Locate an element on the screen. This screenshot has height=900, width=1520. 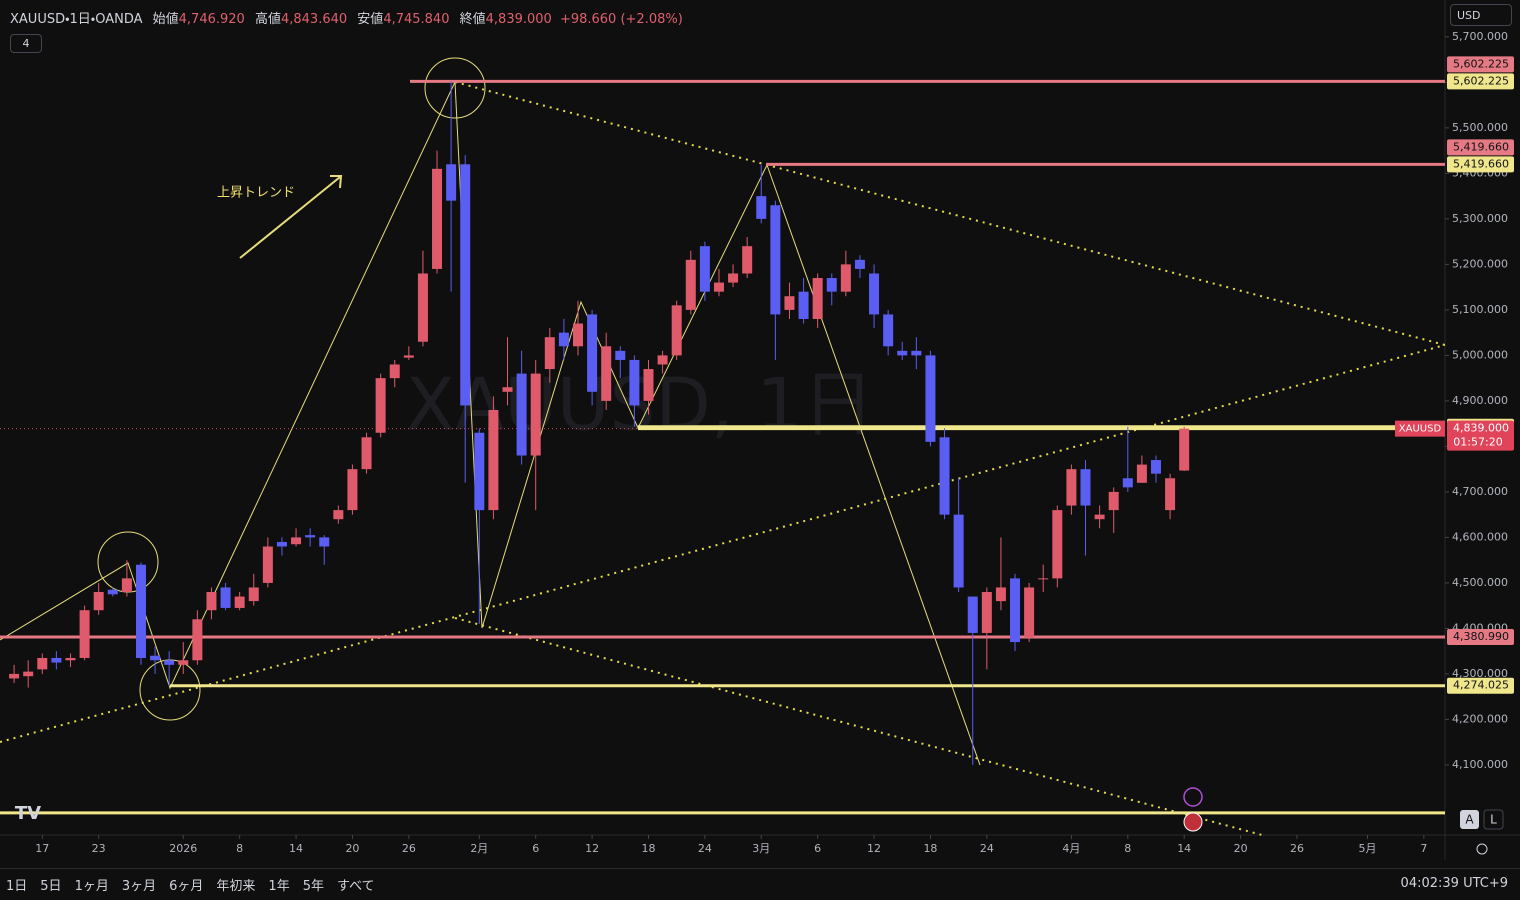
range-button: 年初来 is located at coordinates (236, 886).